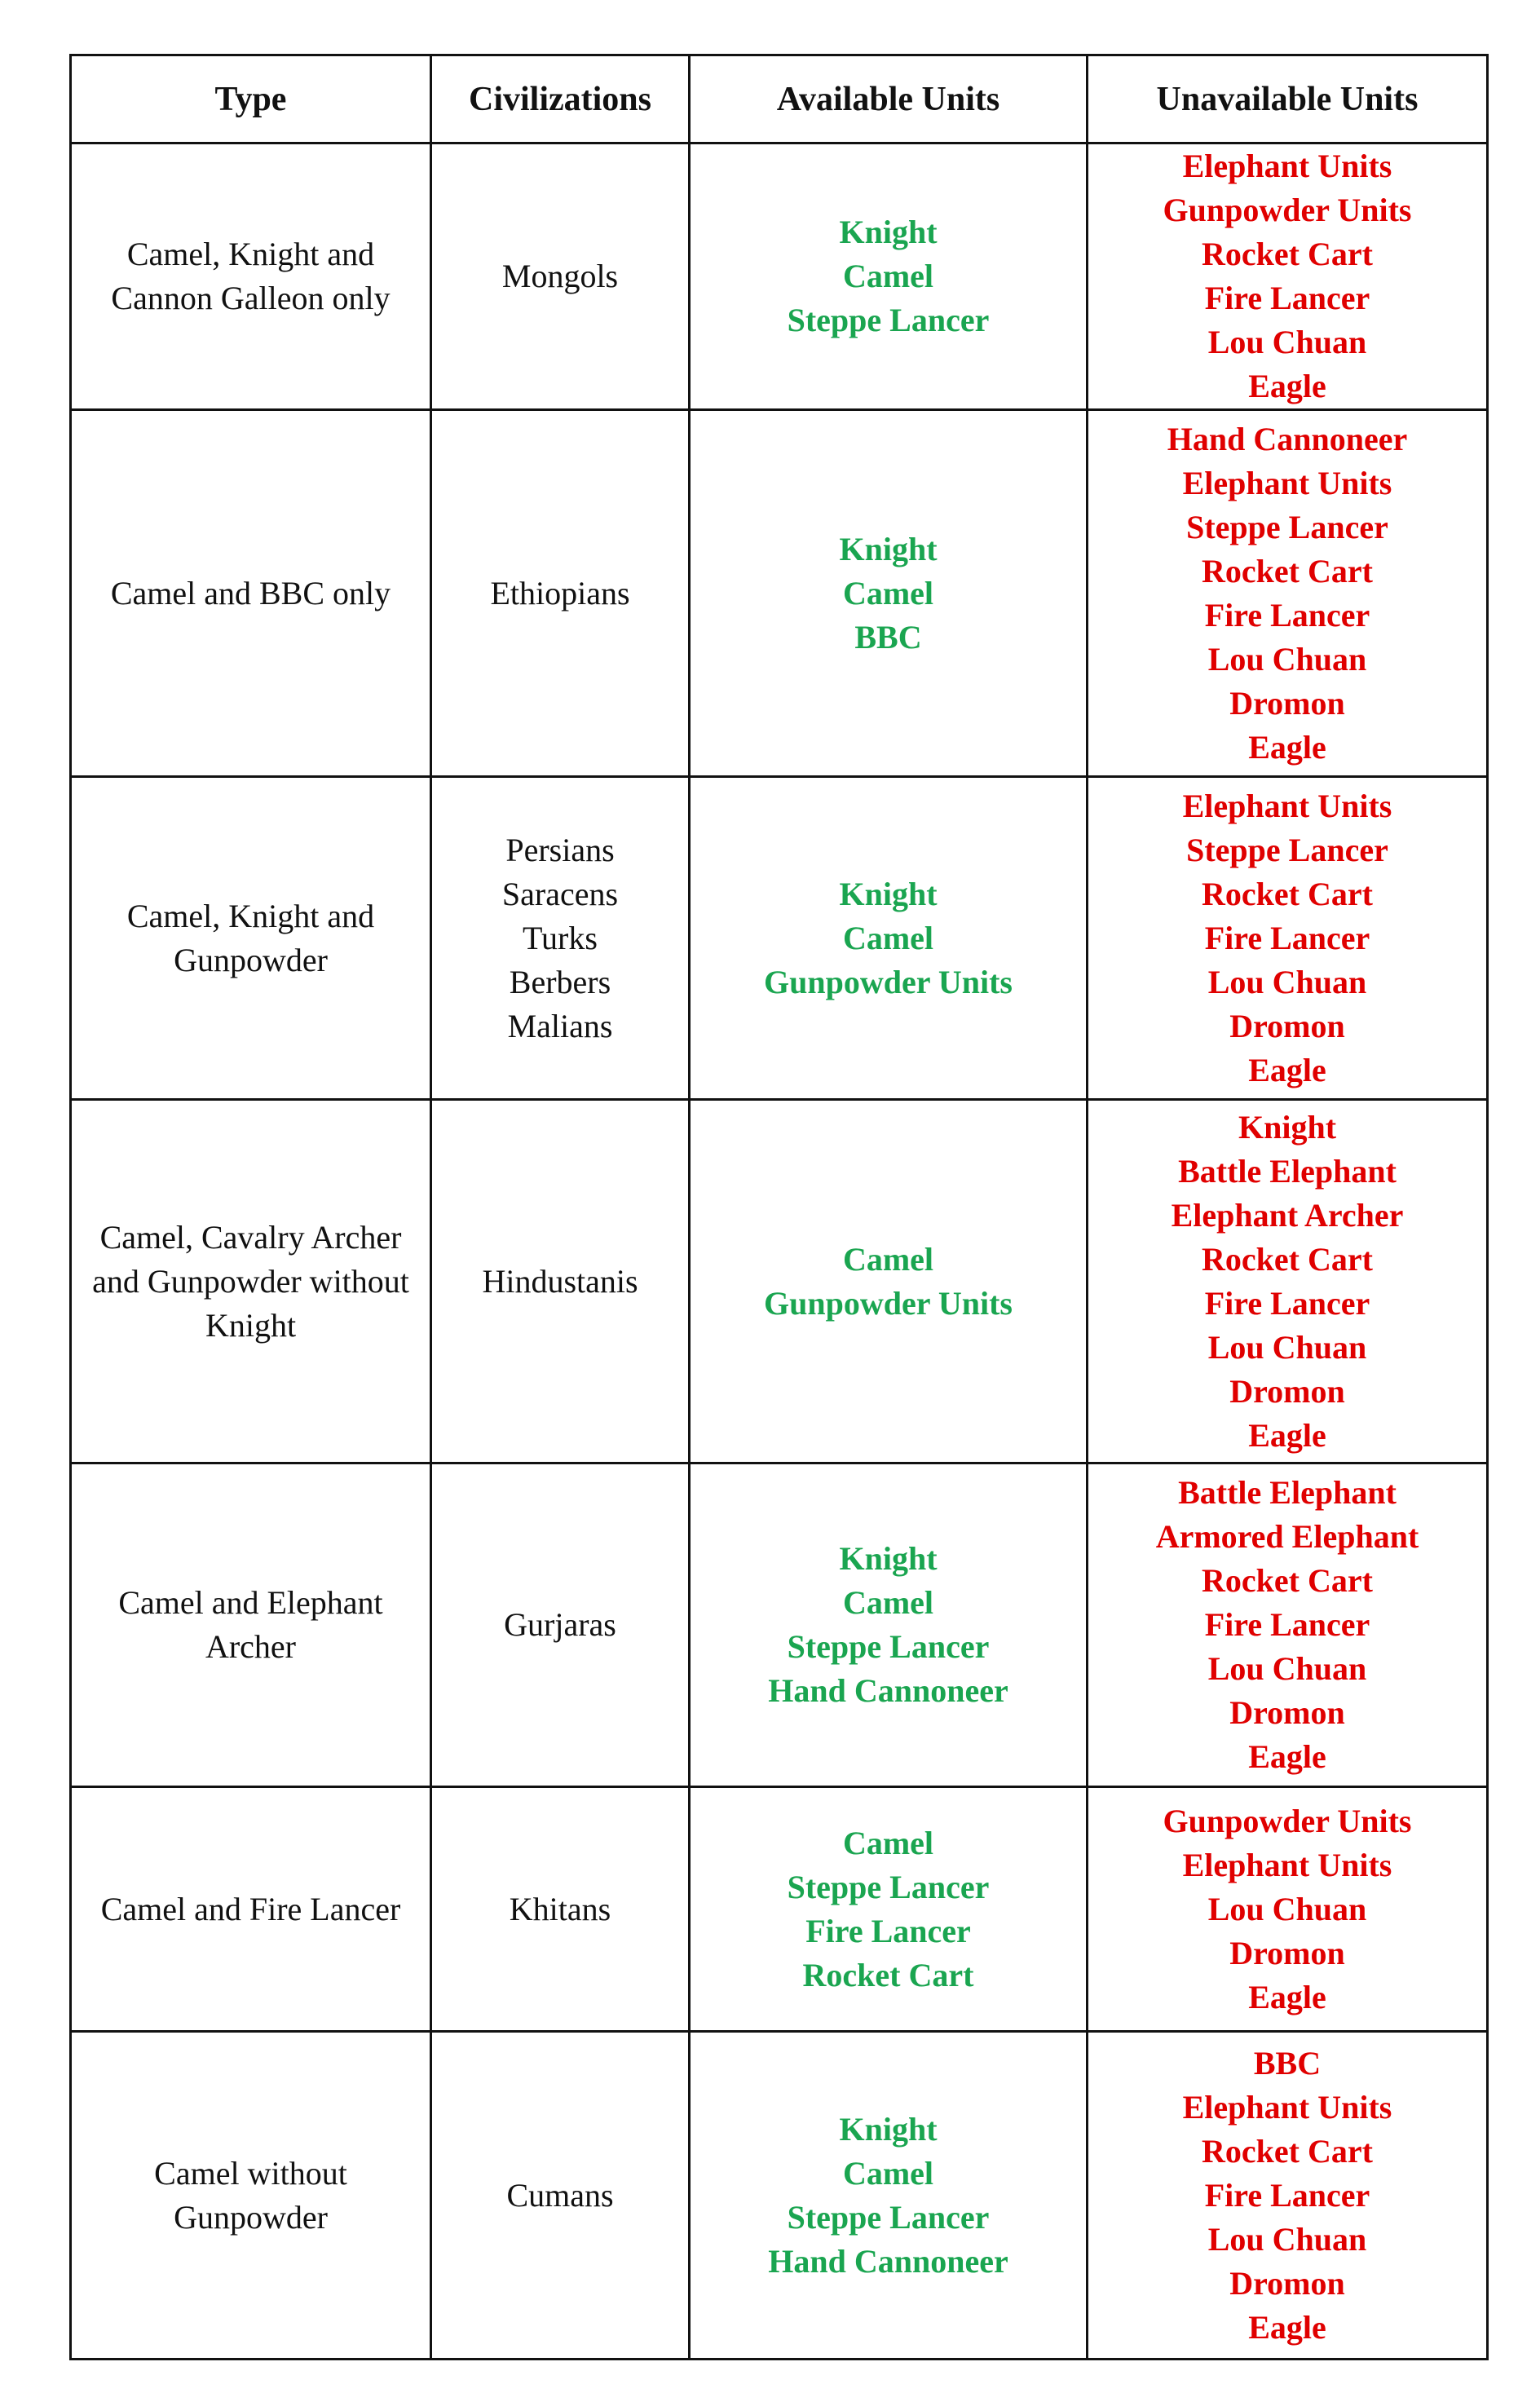  What do you see at coordinates (888, 1974) in the screenshot?
I see `available-unit: Rocket Cart` at bounding box center [888, 1974].